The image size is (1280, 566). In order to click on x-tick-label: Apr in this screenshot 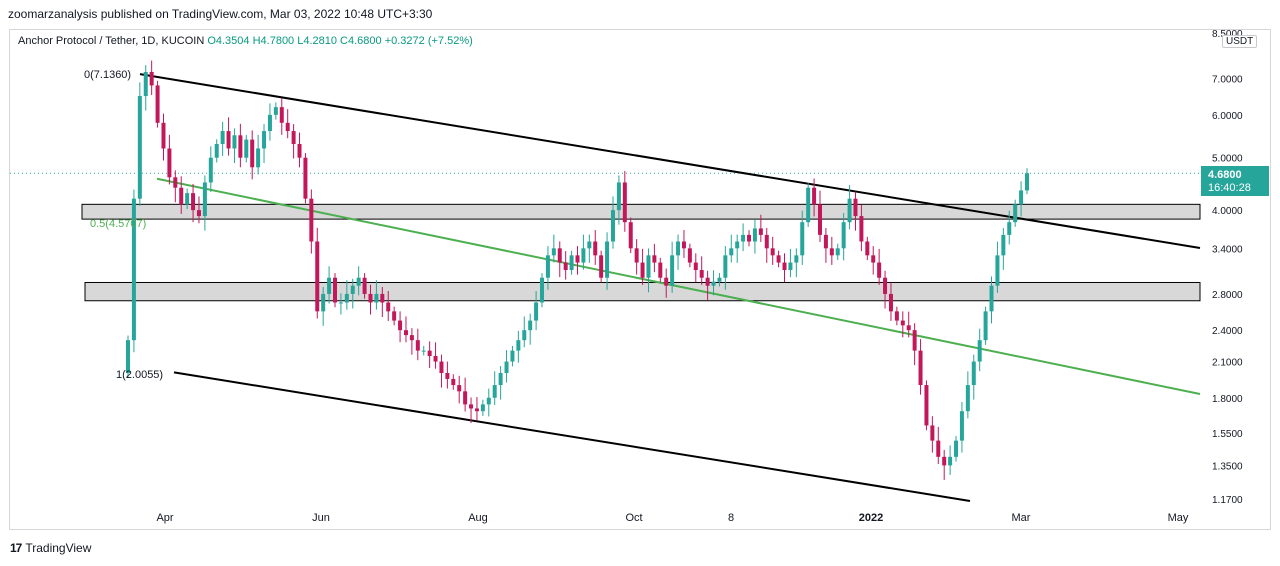, I will do `click(164, 518)`.